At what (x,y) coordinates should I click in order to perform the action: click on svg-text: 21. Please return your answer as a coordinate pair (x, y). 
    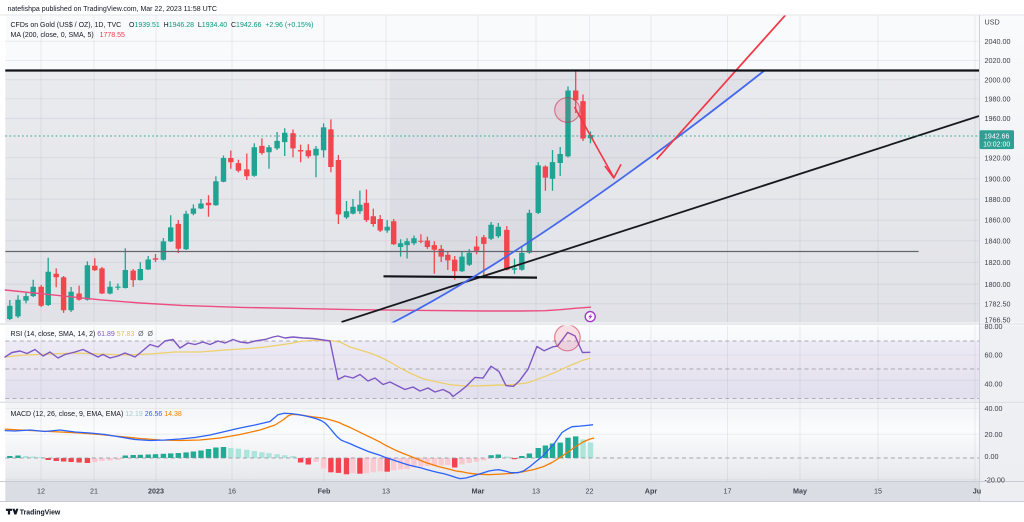
    Looking at the image, I should click on (94, 491).